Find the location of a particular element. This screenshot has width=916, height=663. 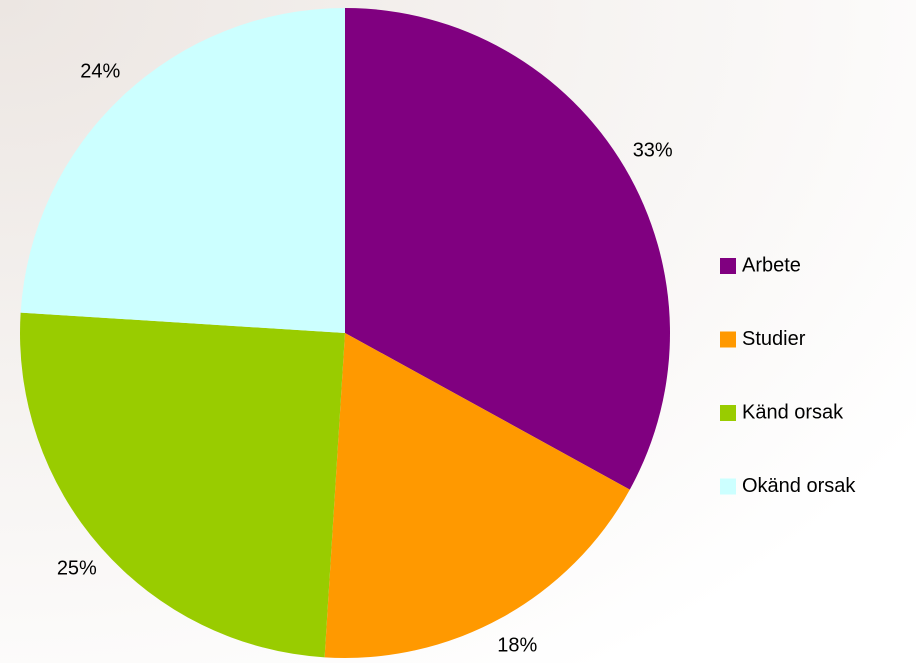

data-label: 33% is located at coordinates (653, 150).